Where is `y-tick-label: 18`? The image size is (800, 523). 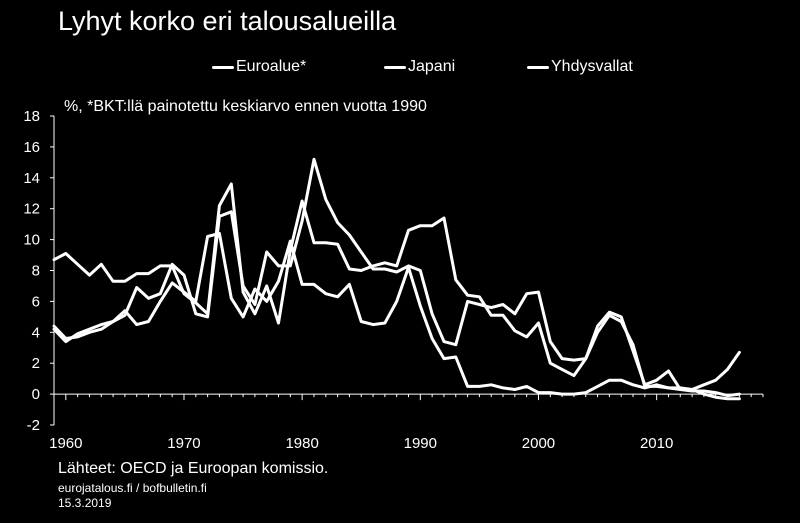
y-tick-label: 18 is located at coordinates (31, 116).